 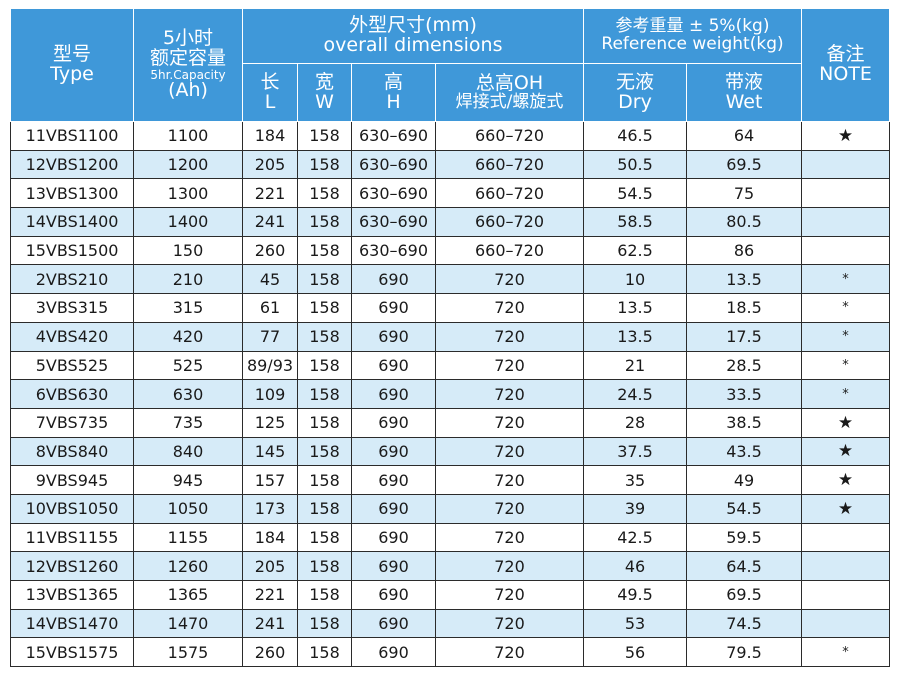 I want to click on dry-weight-cell: 53, so click(x=635, y=623).